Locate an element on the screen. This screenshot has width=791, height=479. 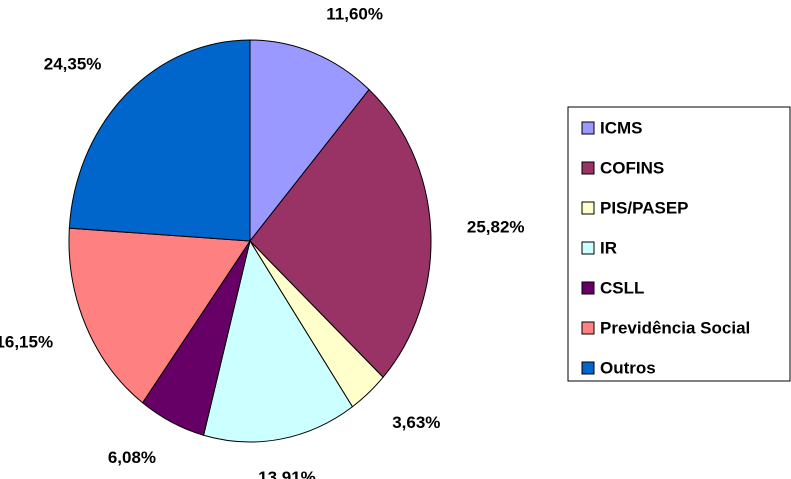
legend-label: ICMS is located at coordinates (621, 127).